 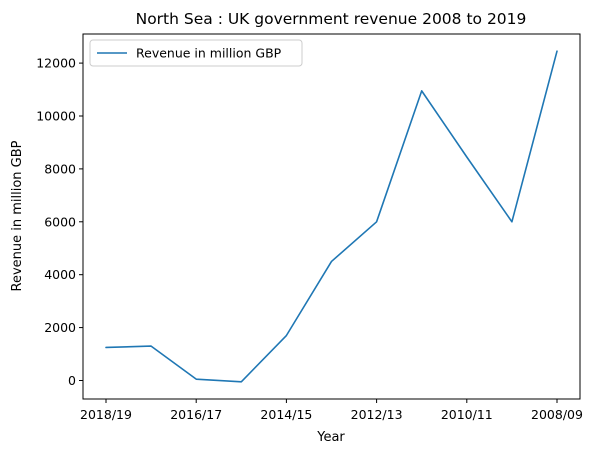 I want to click on y-tick-label: 8000, so click(x=60, y=168).